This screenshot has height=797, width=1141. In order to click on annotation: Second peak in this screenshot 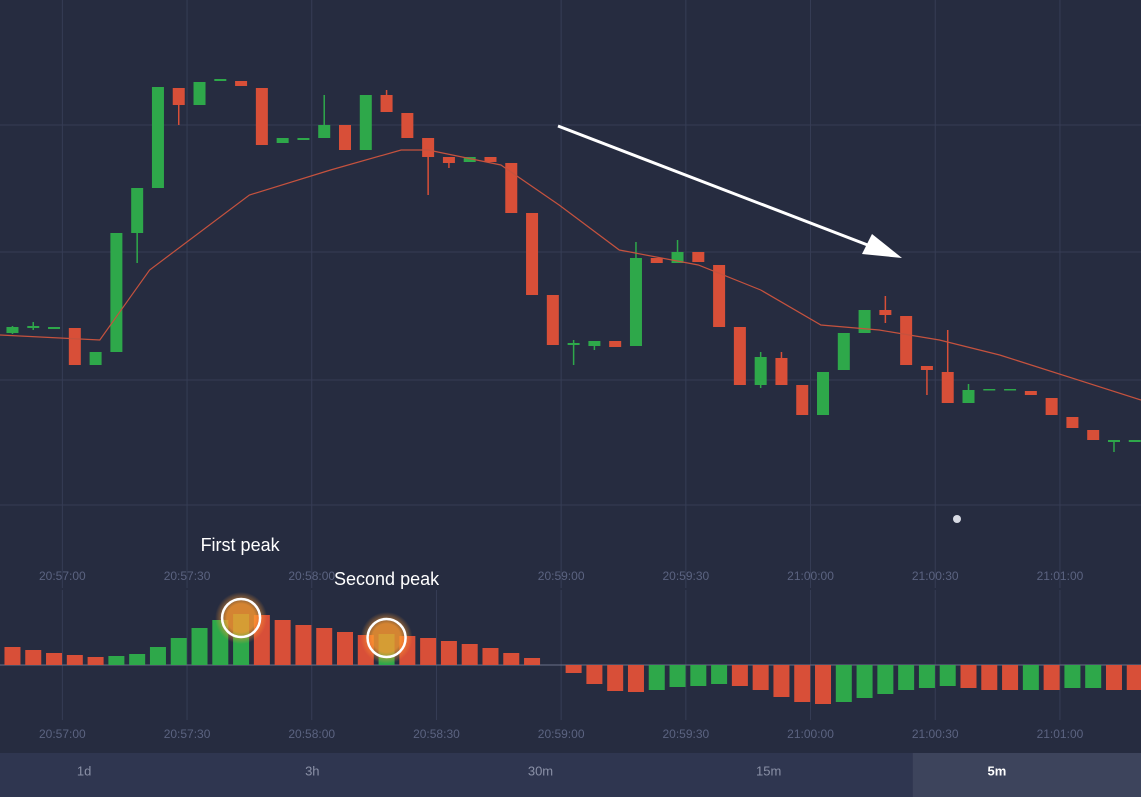, I will do `click(387, 579)`.